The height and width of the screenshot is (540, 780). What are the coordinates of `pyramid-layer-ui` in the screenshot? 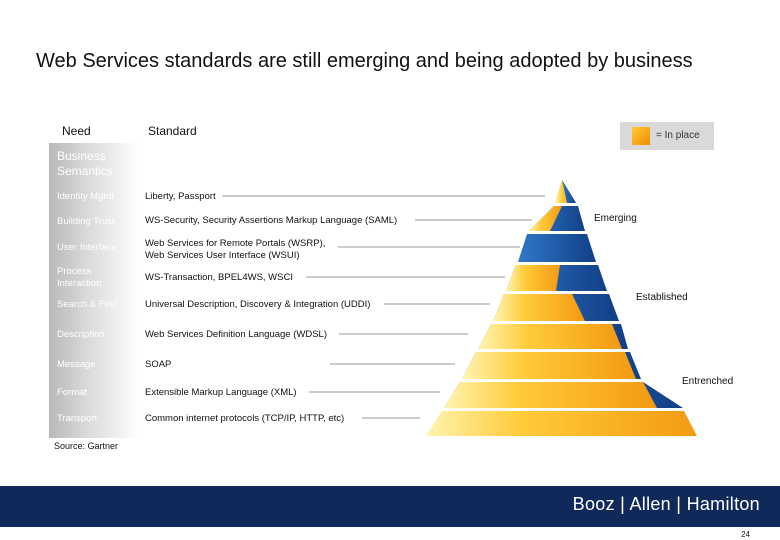 It's located at (557, 248).